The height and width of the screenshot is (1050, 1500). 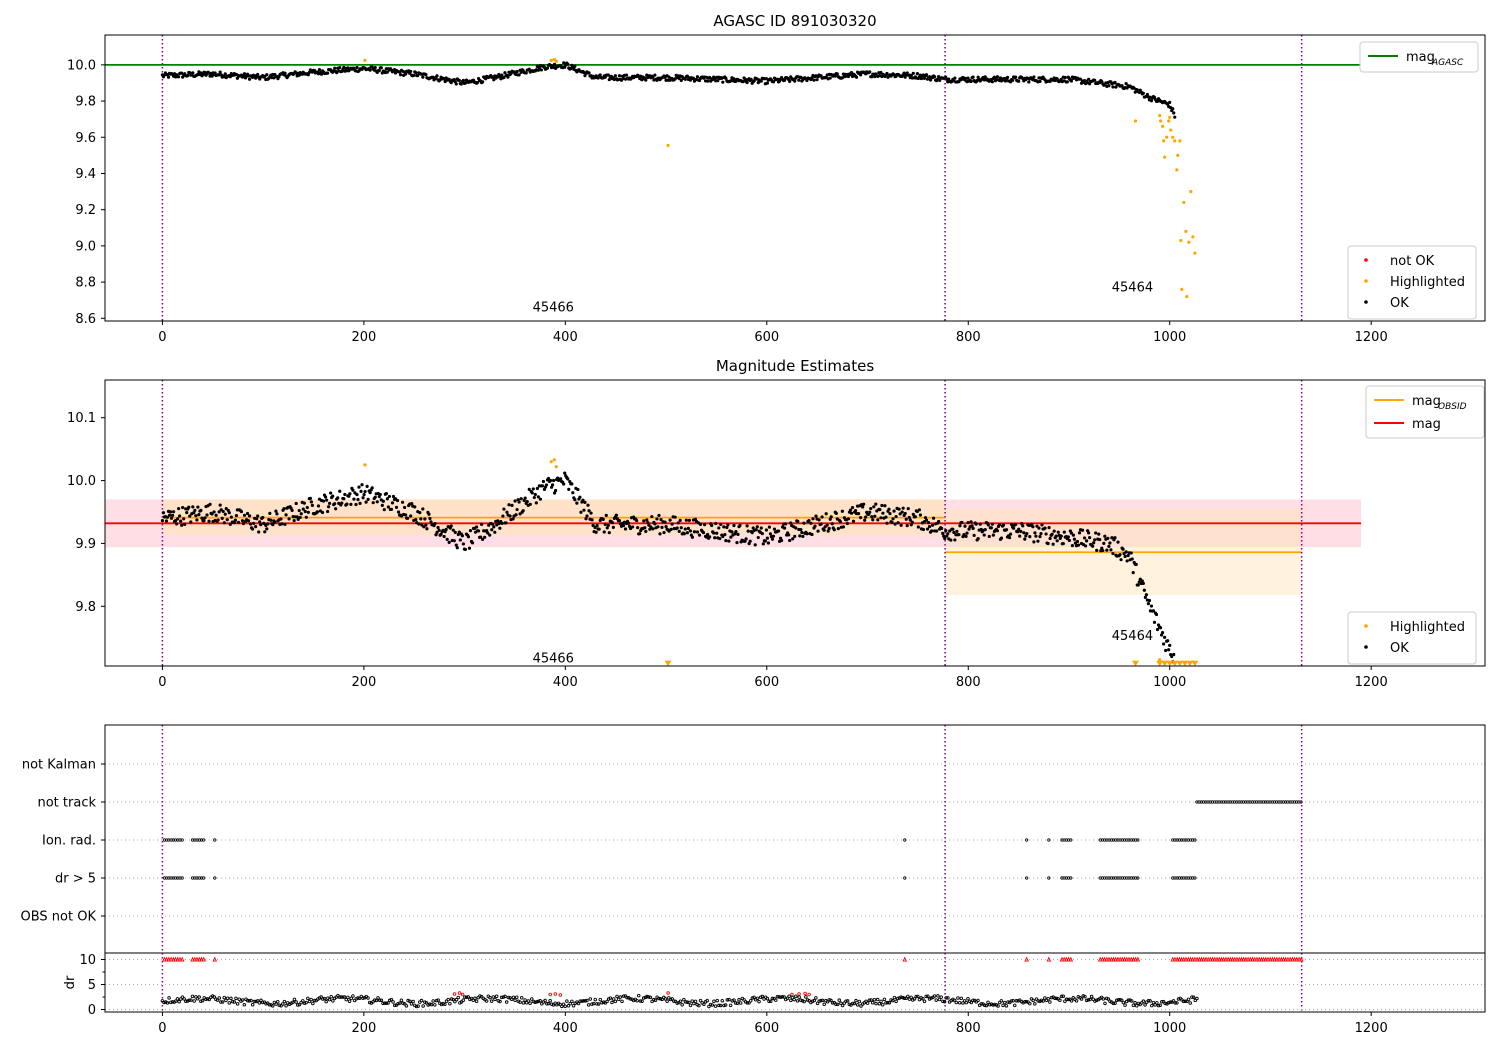 I want to click on series-highlightedpoints, so click(x=780, y=178).